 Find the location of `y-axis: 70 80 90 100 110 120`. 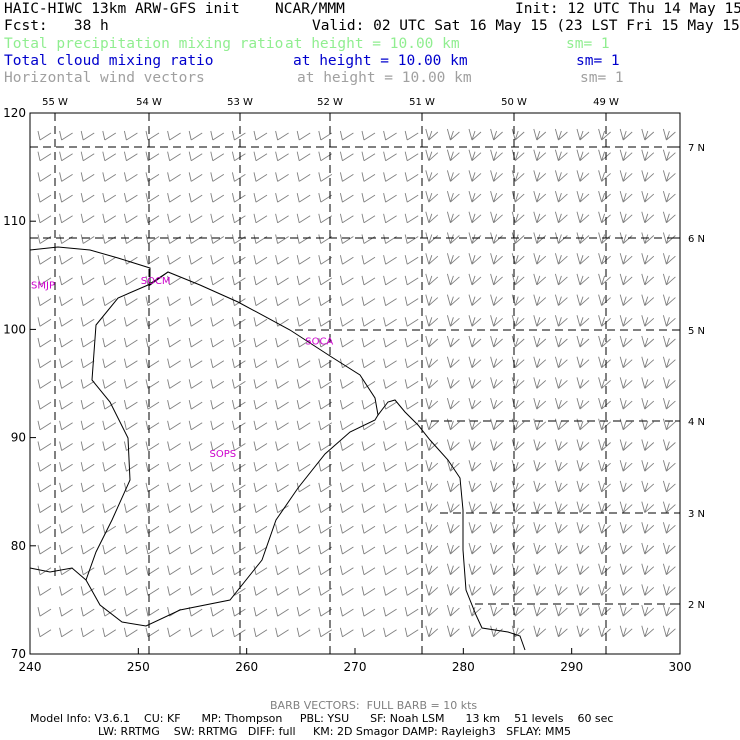

y-axis: 70 80 90 100 110 120 is located at coordinates (19, 383).